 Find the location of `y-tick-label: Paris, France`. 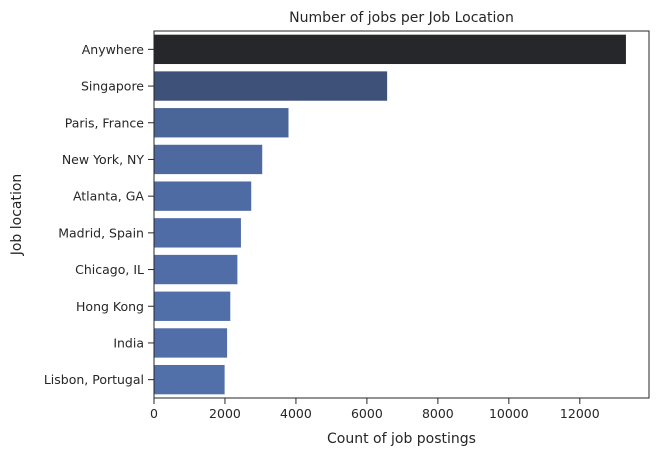

y-tick-label: Paris, France is located at coordinates (105, 122).